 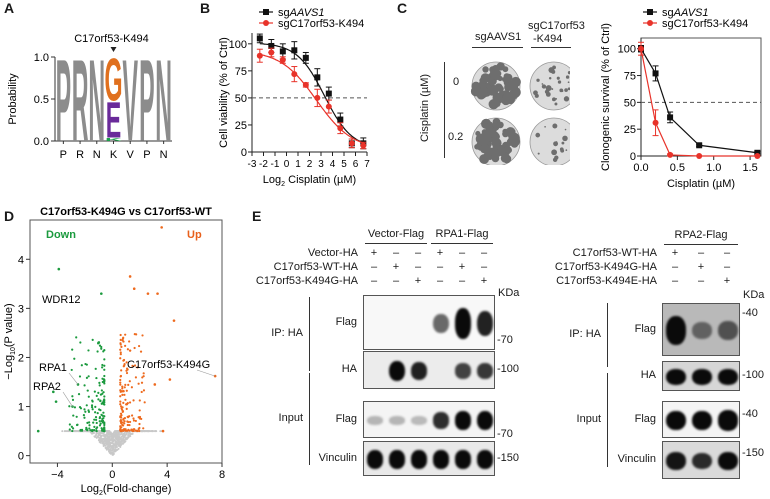 I want to click on col-label-sgc17orf53: sgC17orf53, so click(x=556, y=26).